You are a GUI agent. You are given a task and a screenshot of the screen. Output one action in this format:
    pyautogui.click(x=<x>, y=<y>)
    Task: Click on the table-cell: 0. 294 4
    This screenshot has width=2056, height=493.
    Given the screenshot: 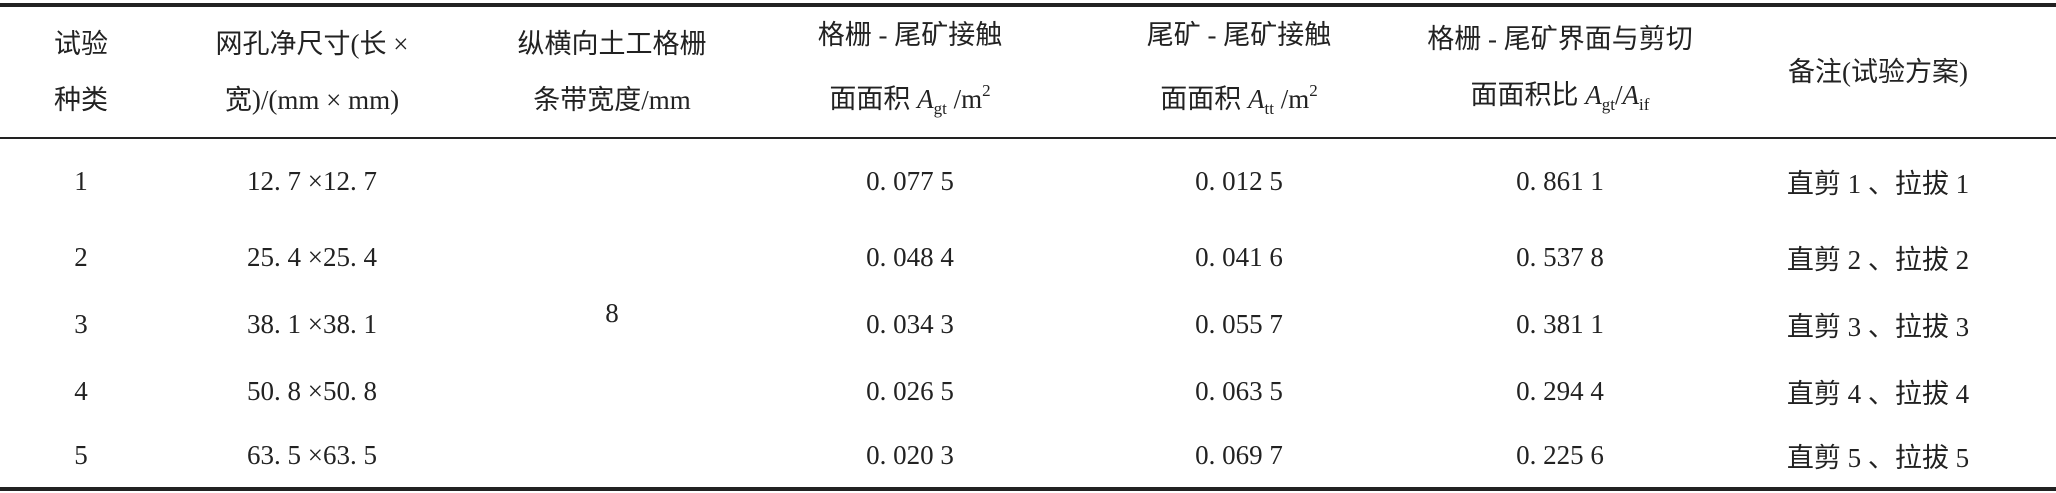 What is the action you would take?
    pyautogui.click(x=1560, y=390)
    